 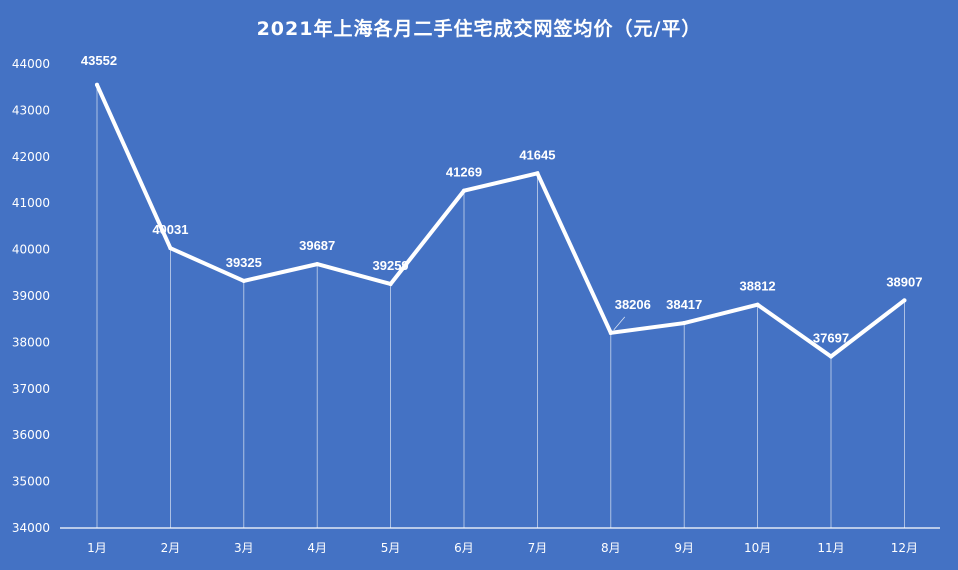 I want to click on y-tick-label: 39000, so click(x=31, y=296).